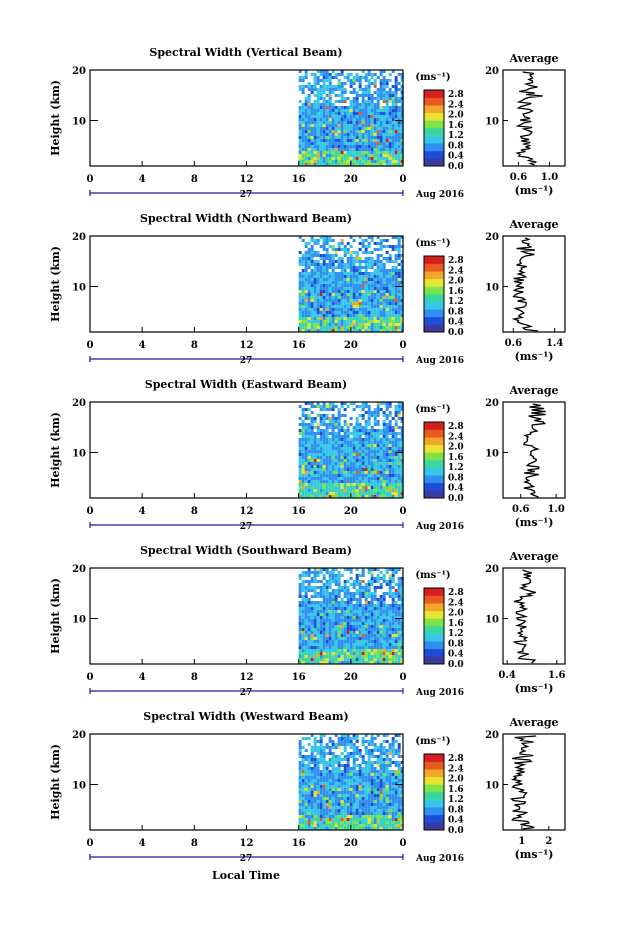  I want to click on x-tick-label: 0, so click(403, 511).